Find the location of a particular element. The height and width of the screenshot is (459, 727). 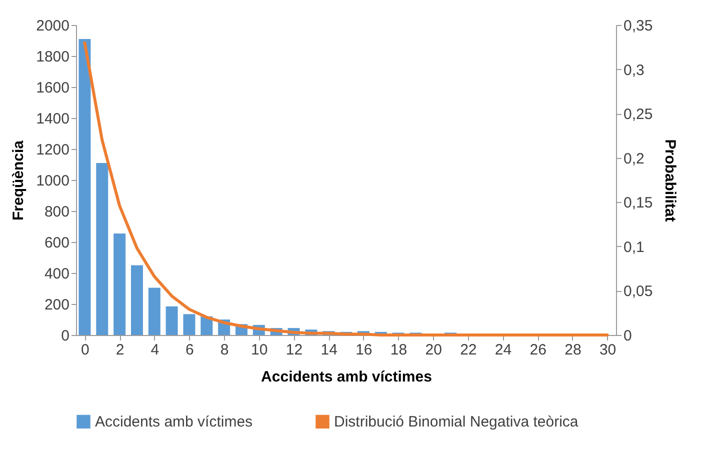

y2-tick-label: 0,35 is located at coordinates (638, 26).